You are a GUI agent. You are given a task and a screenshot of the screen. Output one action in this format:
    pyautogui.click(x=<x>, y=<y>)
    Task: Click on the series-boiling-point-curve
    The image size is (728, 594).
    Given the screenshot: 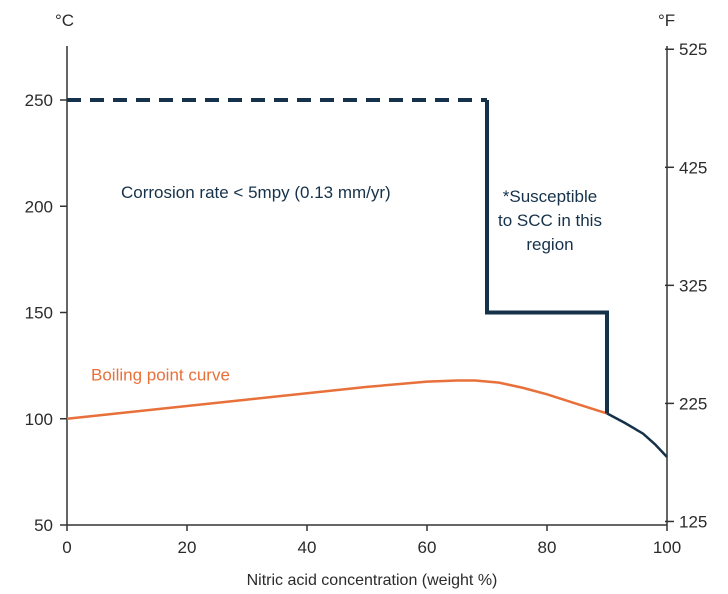 What is the action you would take?
    pyautogui.click(x=337, y=400)
    